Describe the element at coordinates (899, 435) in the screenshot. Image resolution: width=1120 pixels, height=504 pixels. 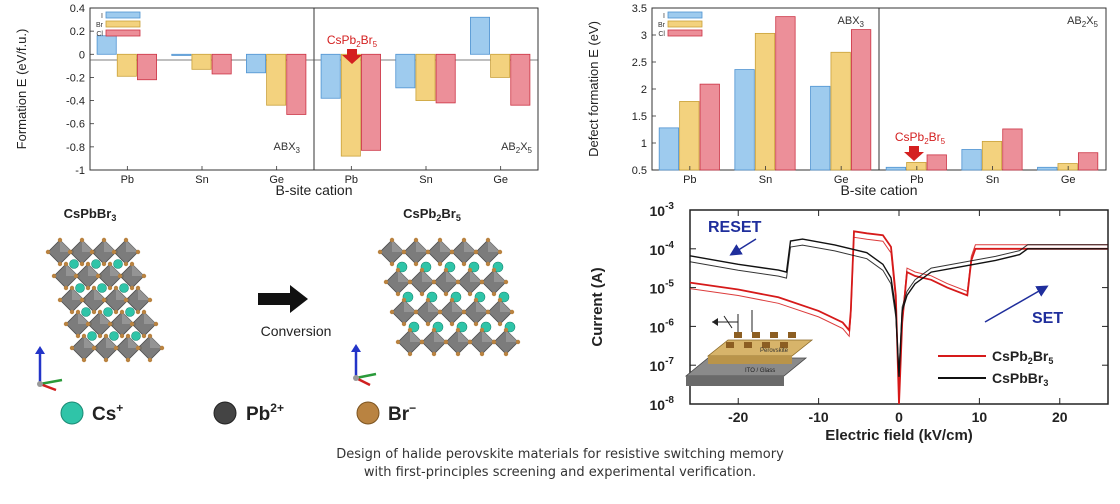
I see `chart3-x-axis-label: Electric field (kV/cm)` at that location.